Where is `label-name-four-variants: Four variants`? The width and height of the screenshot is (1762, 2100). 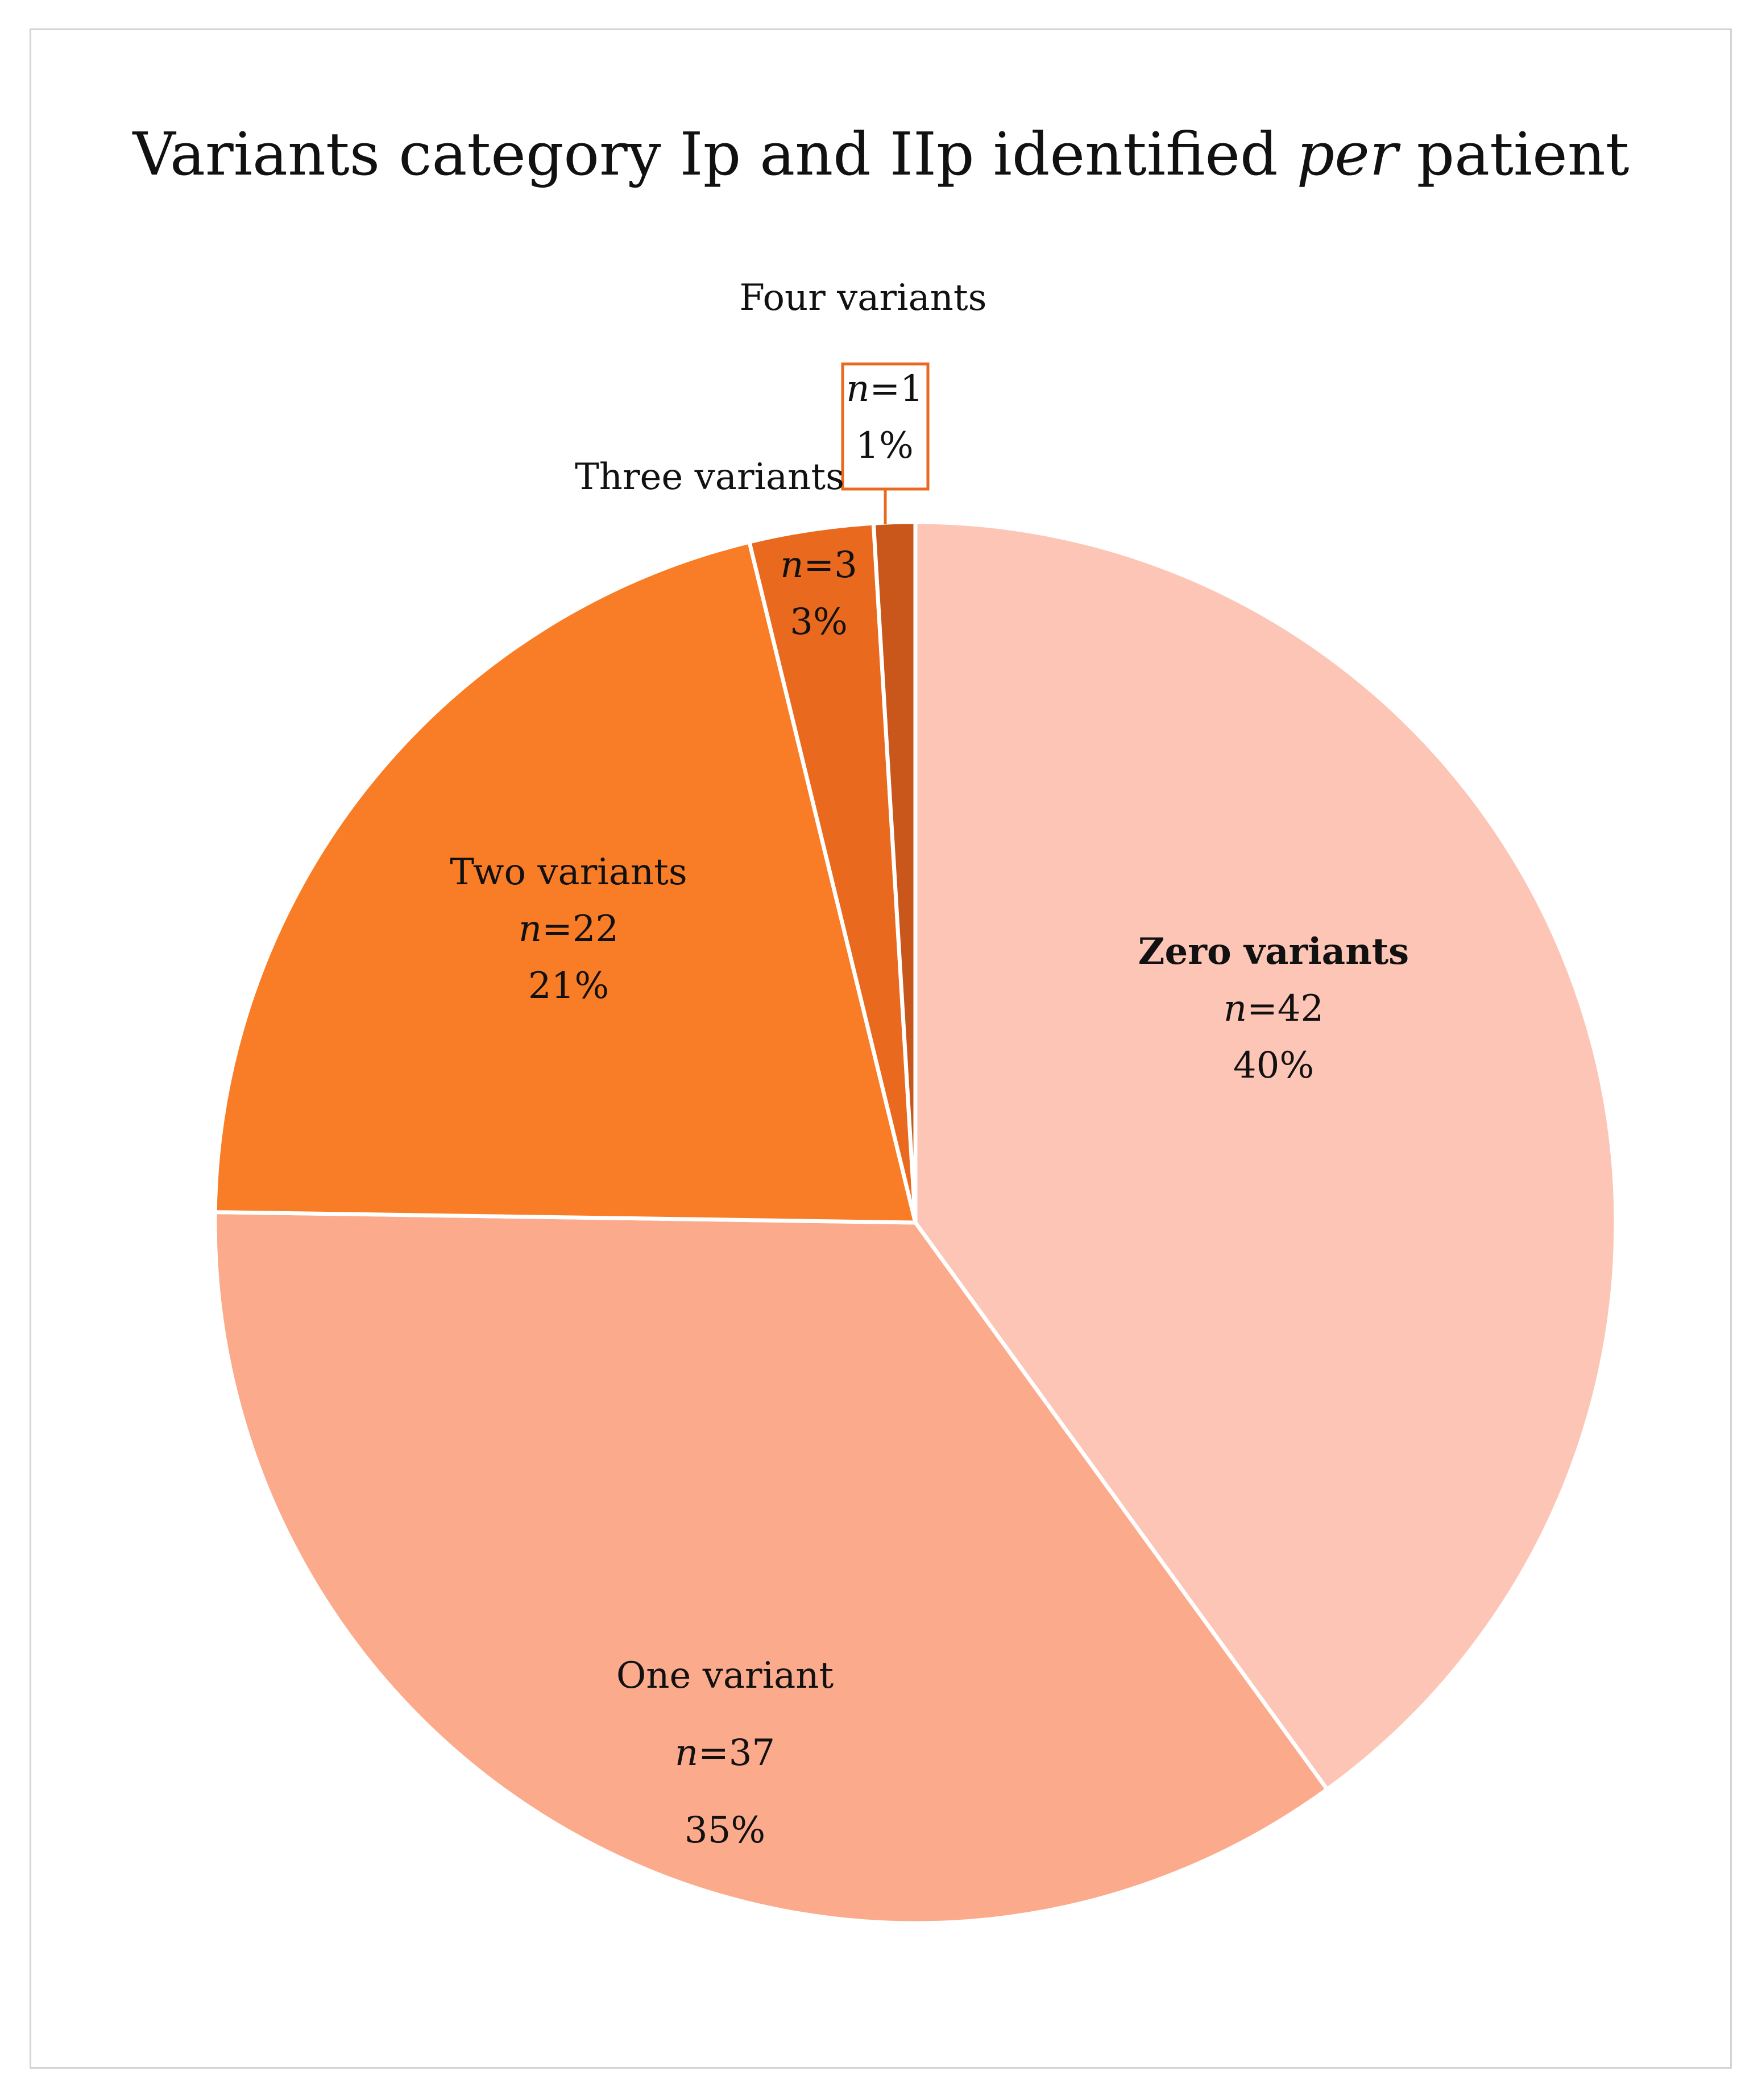 label-name-four-variants: Four variants is located at coordinates (864, 298).